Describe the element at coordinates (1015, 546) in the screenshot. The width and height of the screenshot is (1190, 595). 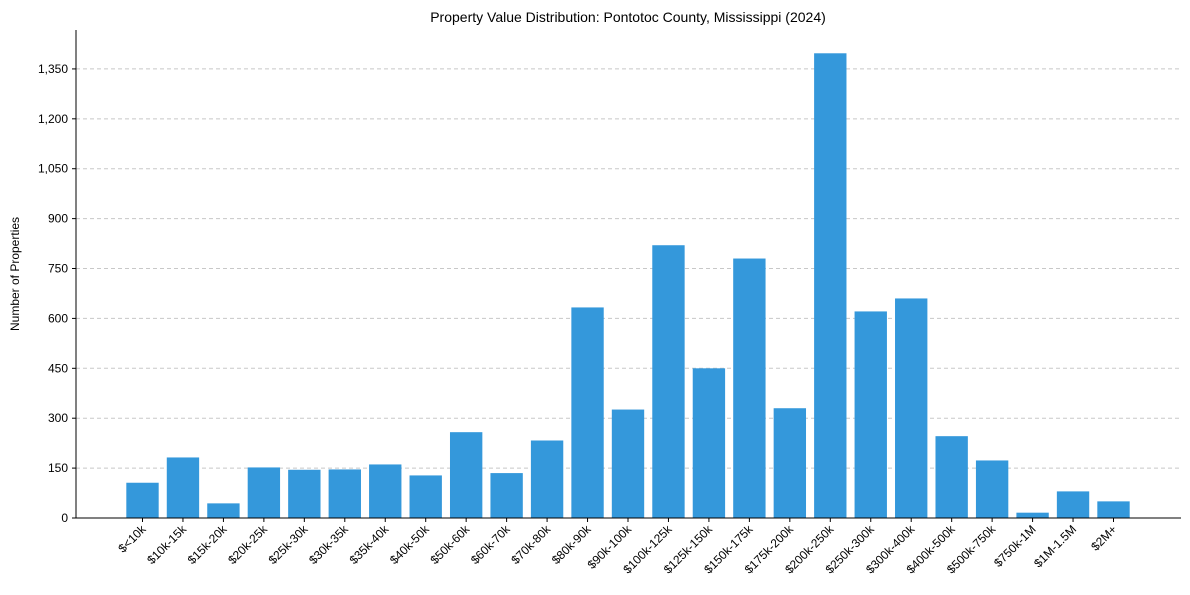
I see `x-tick-label: $750k-1M` at that location.